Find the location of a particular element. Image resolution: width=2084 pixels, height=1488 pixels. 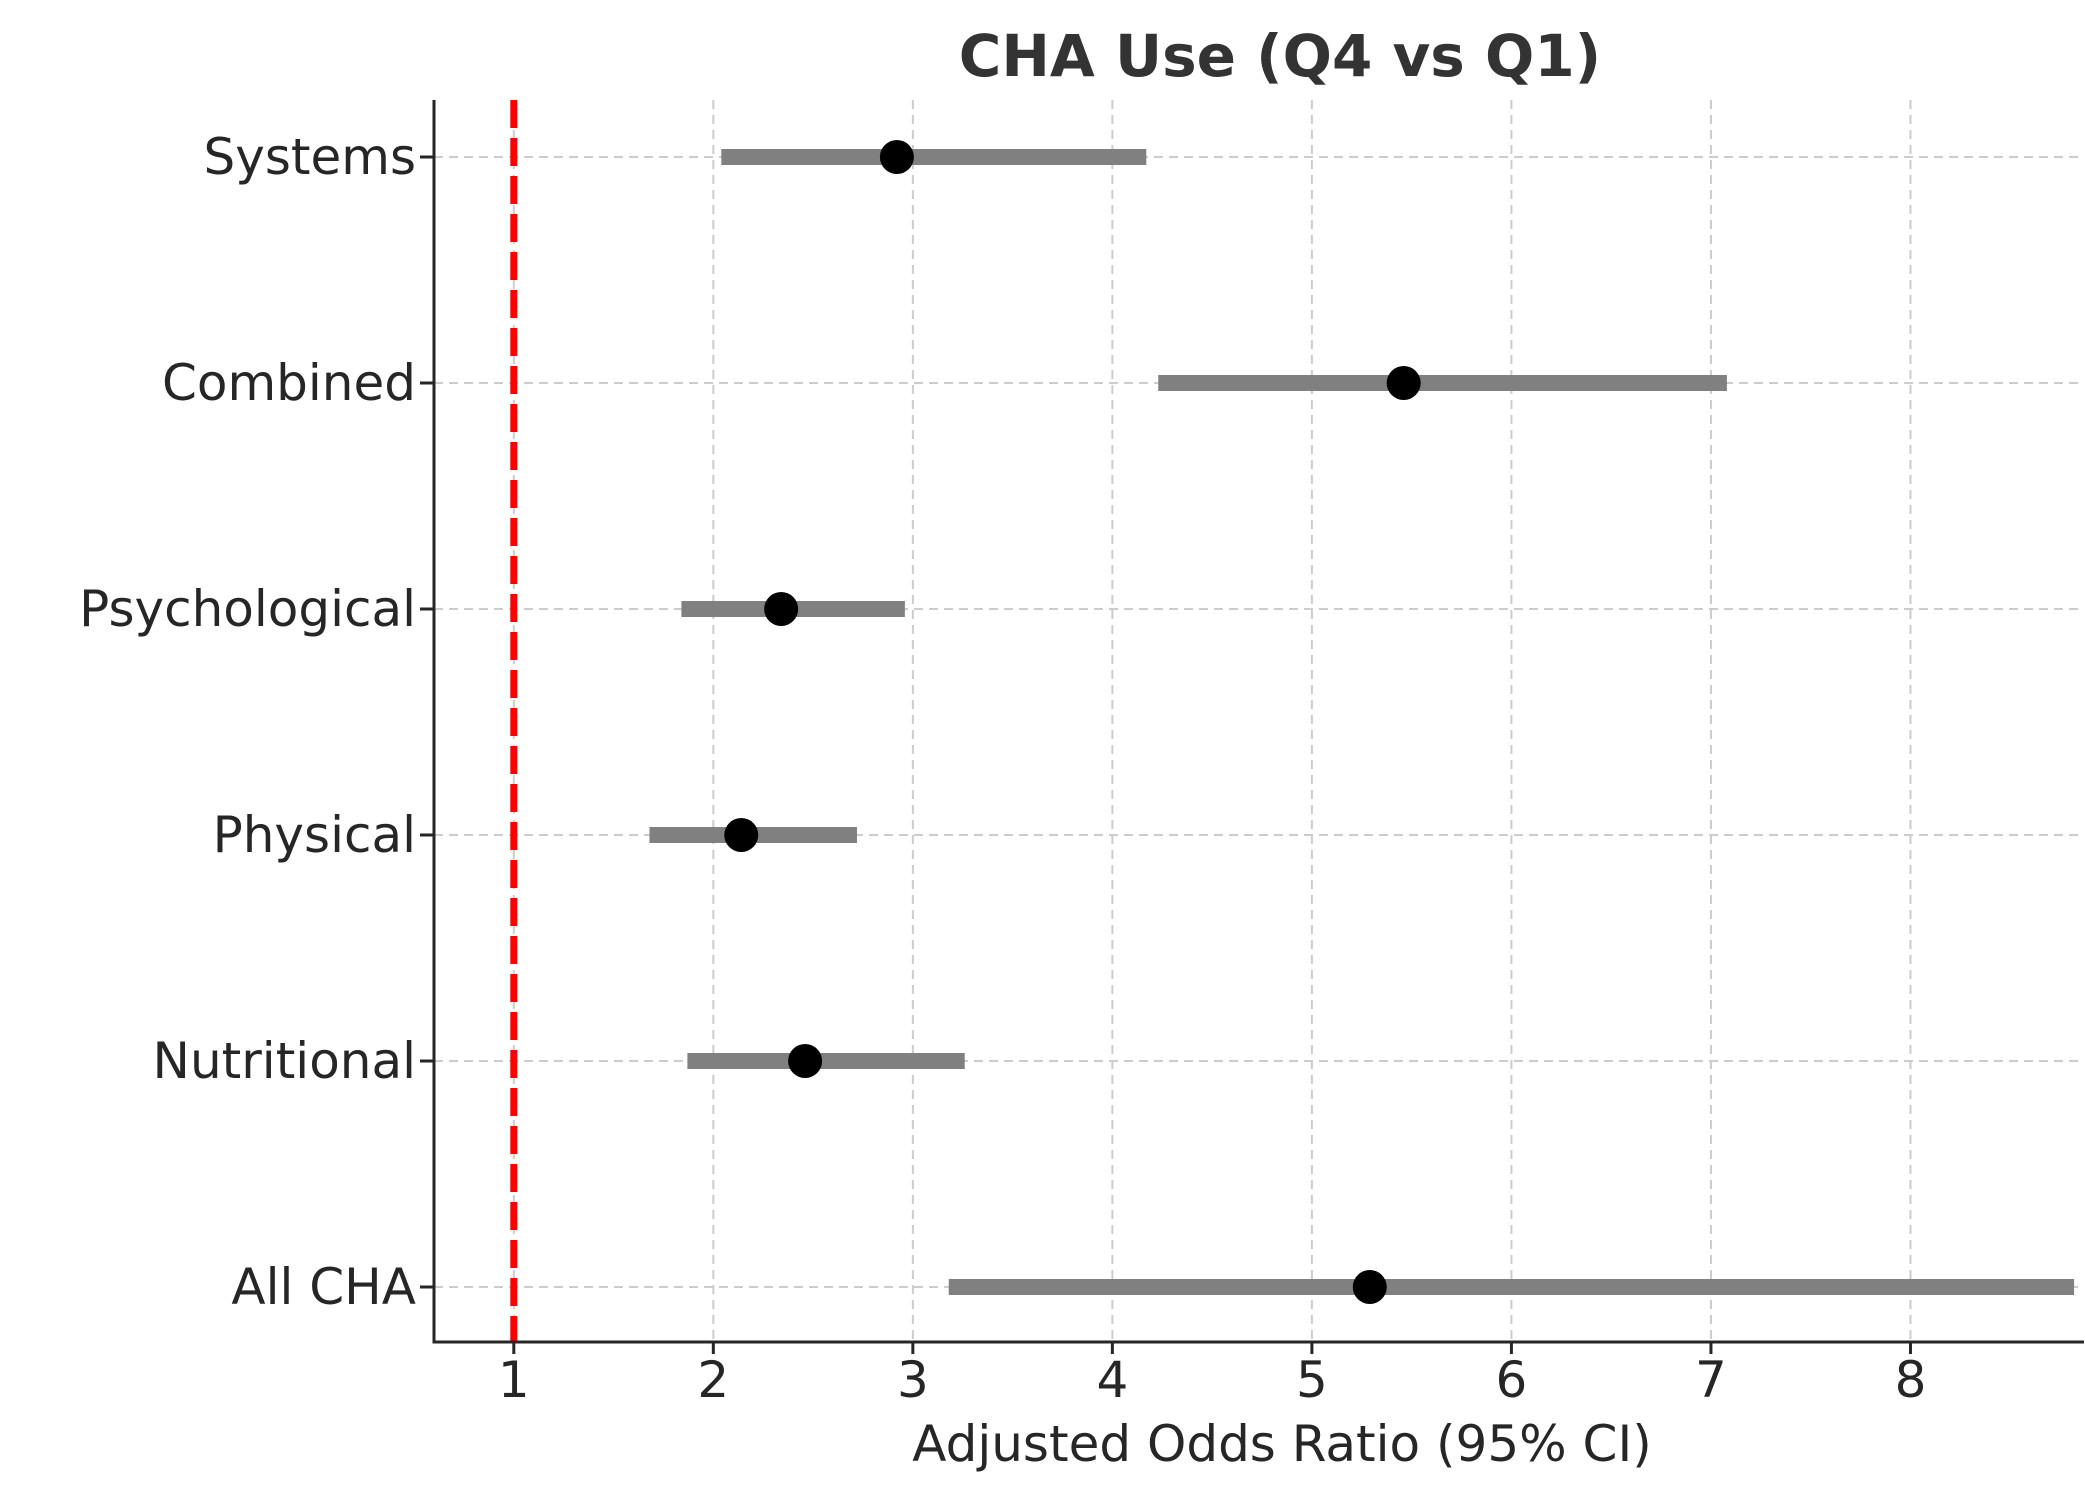

x-tick-label-8: 8 is located at coordinates (1911, 1380).